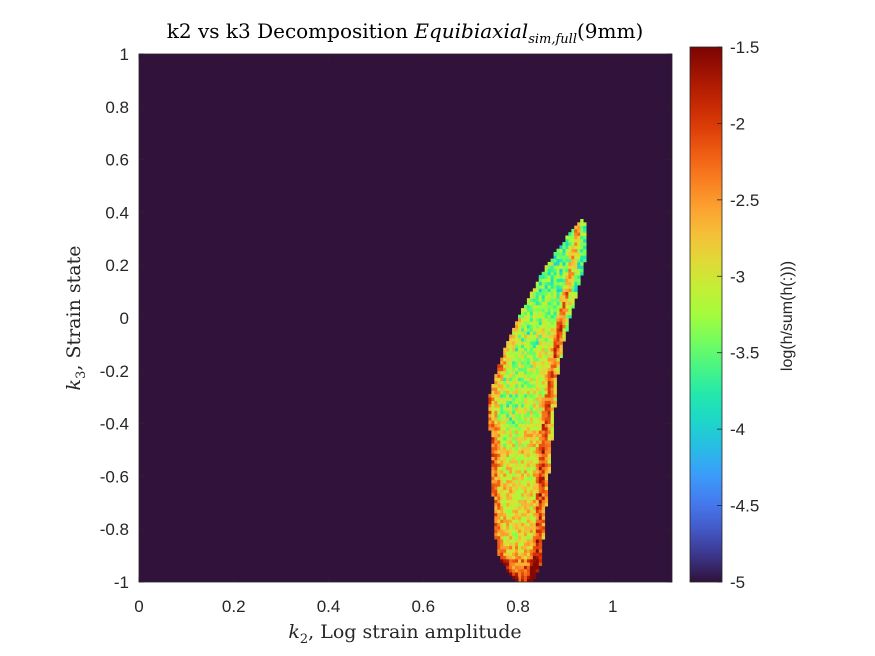  Describe the element at coordinates (117, 107) in the screenshot. I see `y-tick-label: 0.8` at that location.